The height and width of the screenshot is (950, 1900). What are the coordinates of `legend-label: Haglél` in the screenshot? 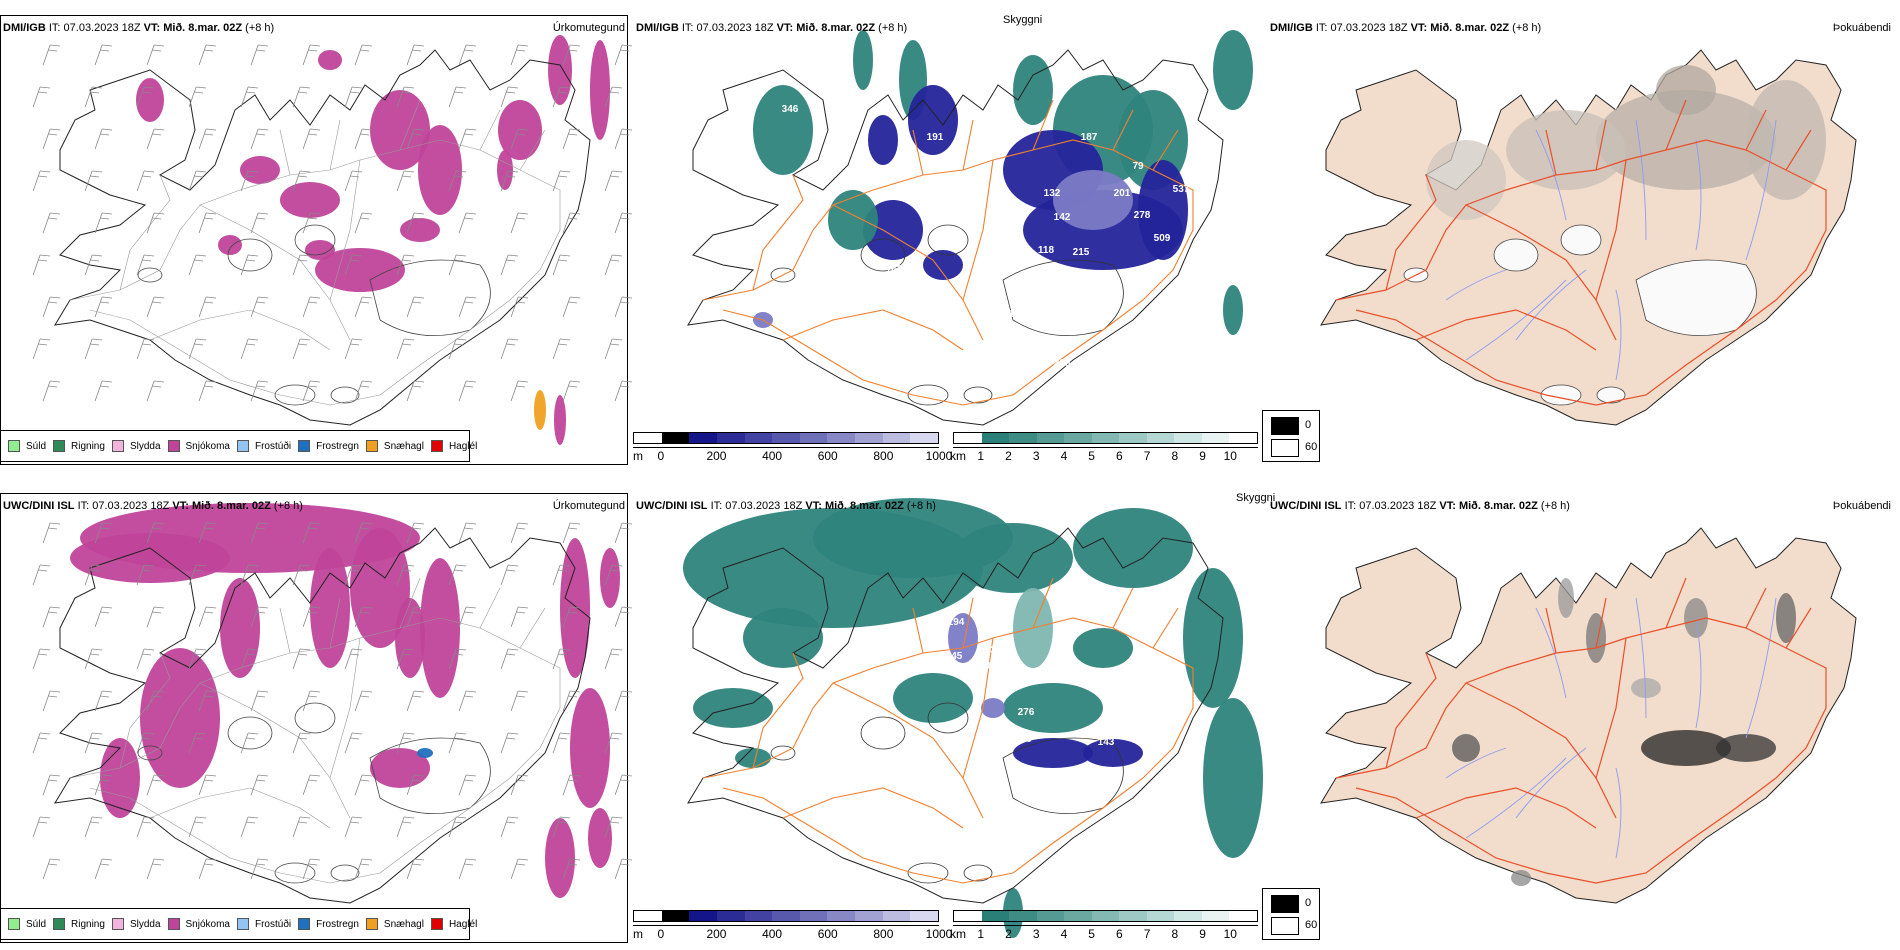 It's located at (463, 924).